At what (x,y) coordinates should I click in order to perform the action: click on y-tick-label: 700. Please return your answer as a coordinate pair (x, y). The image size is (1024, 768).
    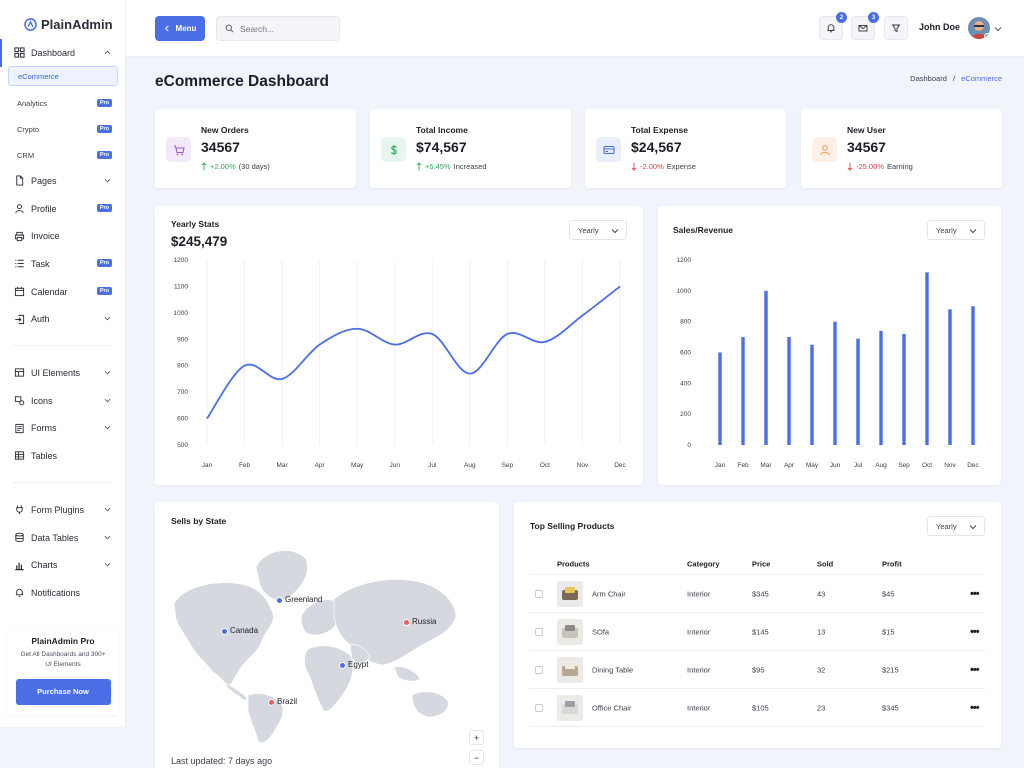
    Looking at the image, I should click on (182, 392).